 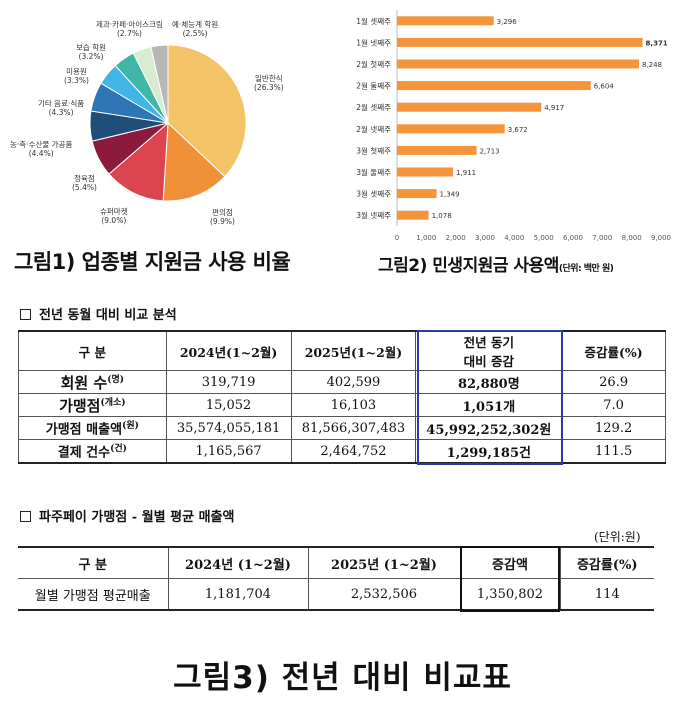 I want to click on row-label: 결제 건수(건), so click(x=92, y=451).